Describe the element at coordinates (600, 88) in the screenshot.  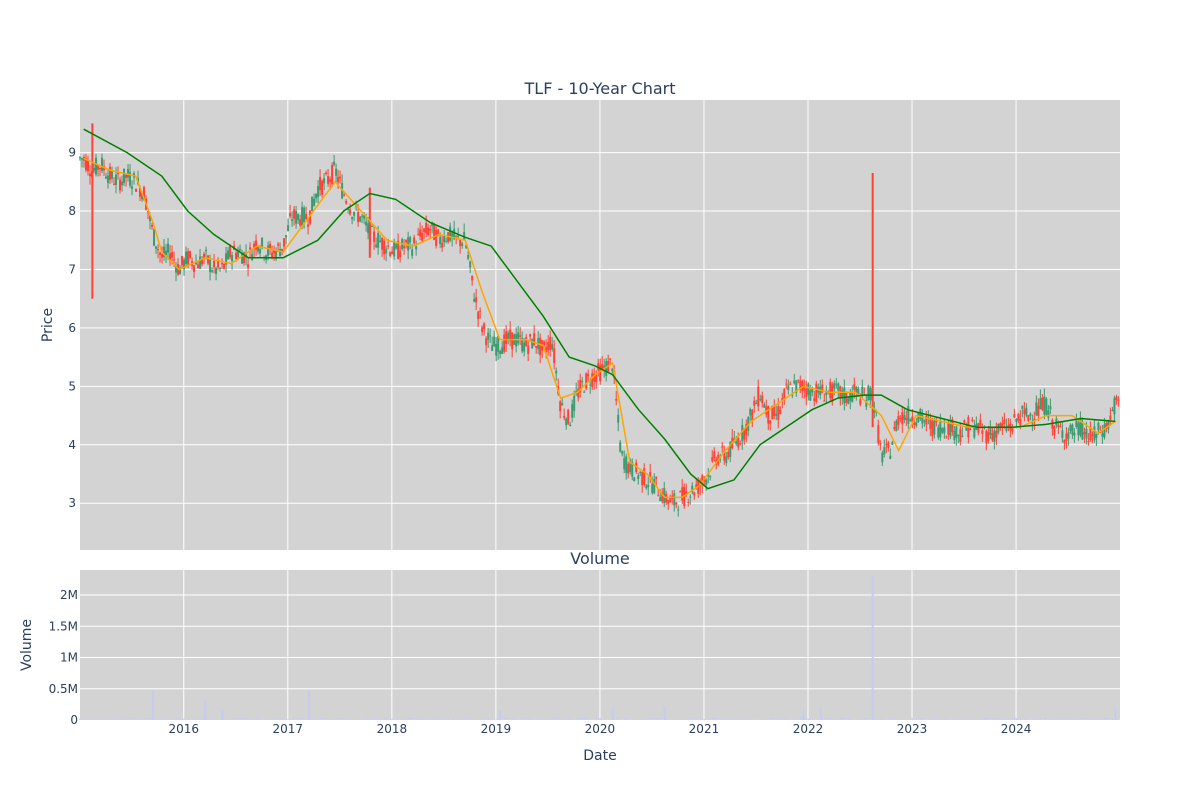
I see `price-chart-title: TLF - 10-Year Chart` at that location.